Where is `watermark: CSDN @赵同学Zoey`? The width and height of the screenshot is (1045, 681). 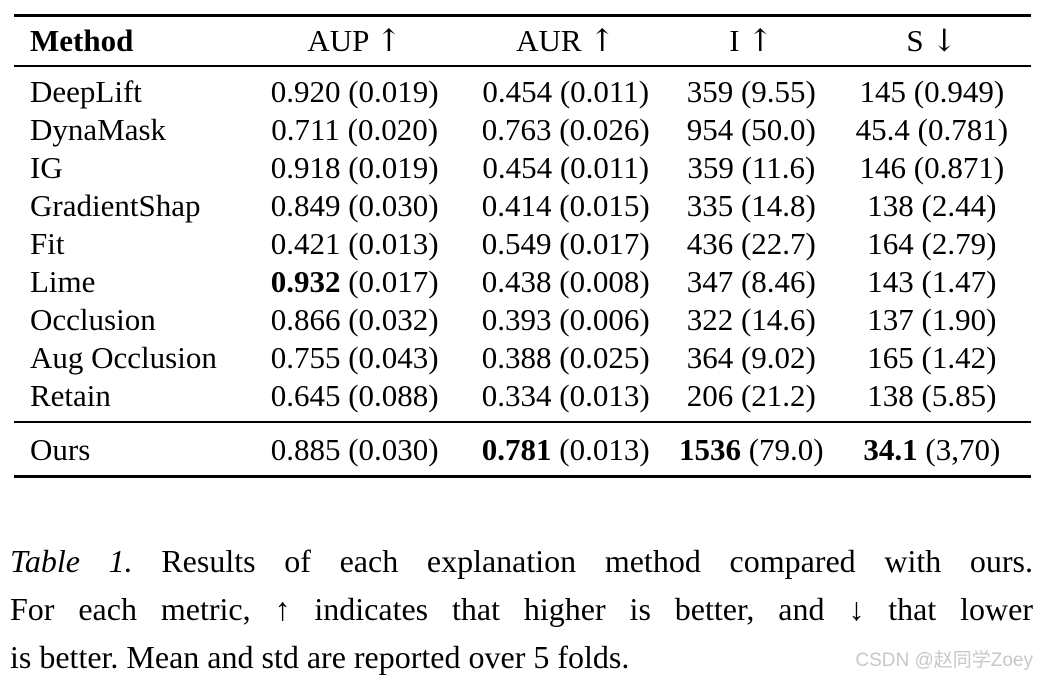
watermark: CSDN @赵同学Zoey is located at coordinates (944, 660).